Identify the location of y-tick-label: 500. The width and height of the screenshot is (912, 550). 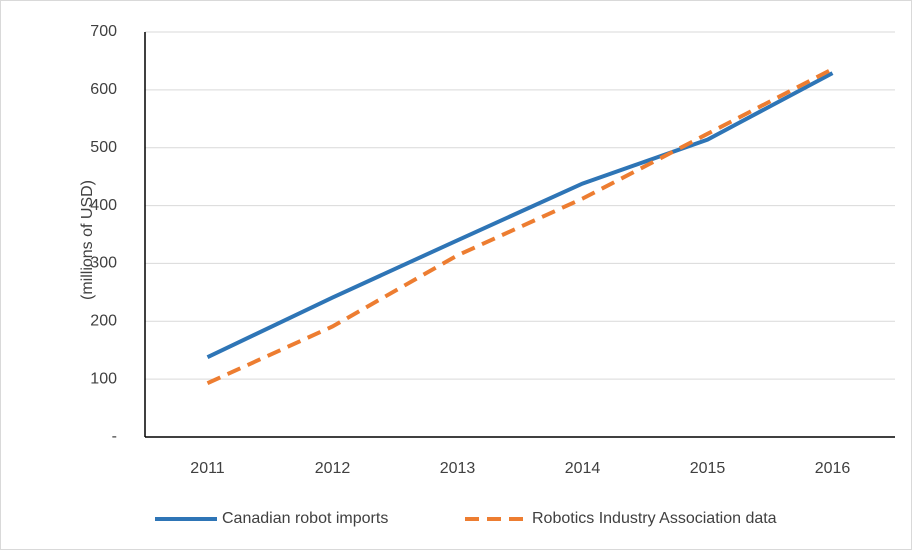
(103, 147).